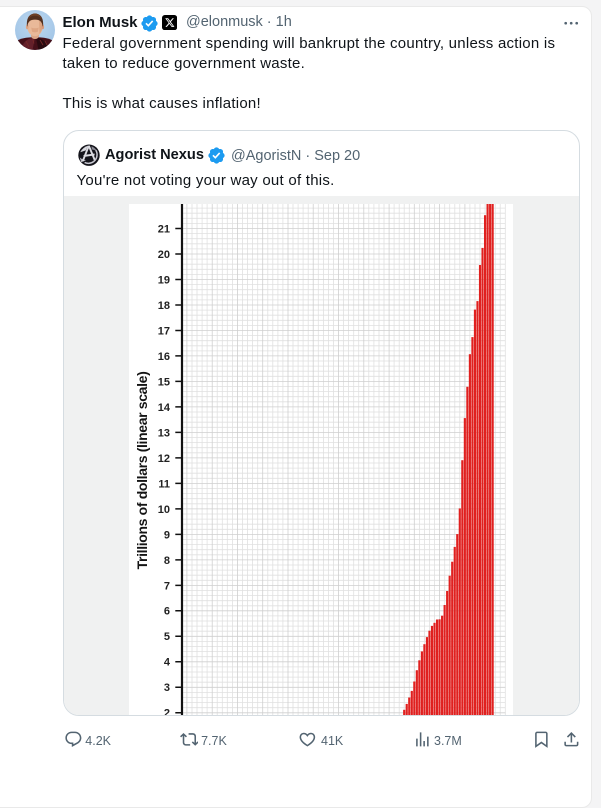  What do you see at coordinates (164, 433) in the screenshot?
I see `svg-text: 13` at bounding box center [164, 433].